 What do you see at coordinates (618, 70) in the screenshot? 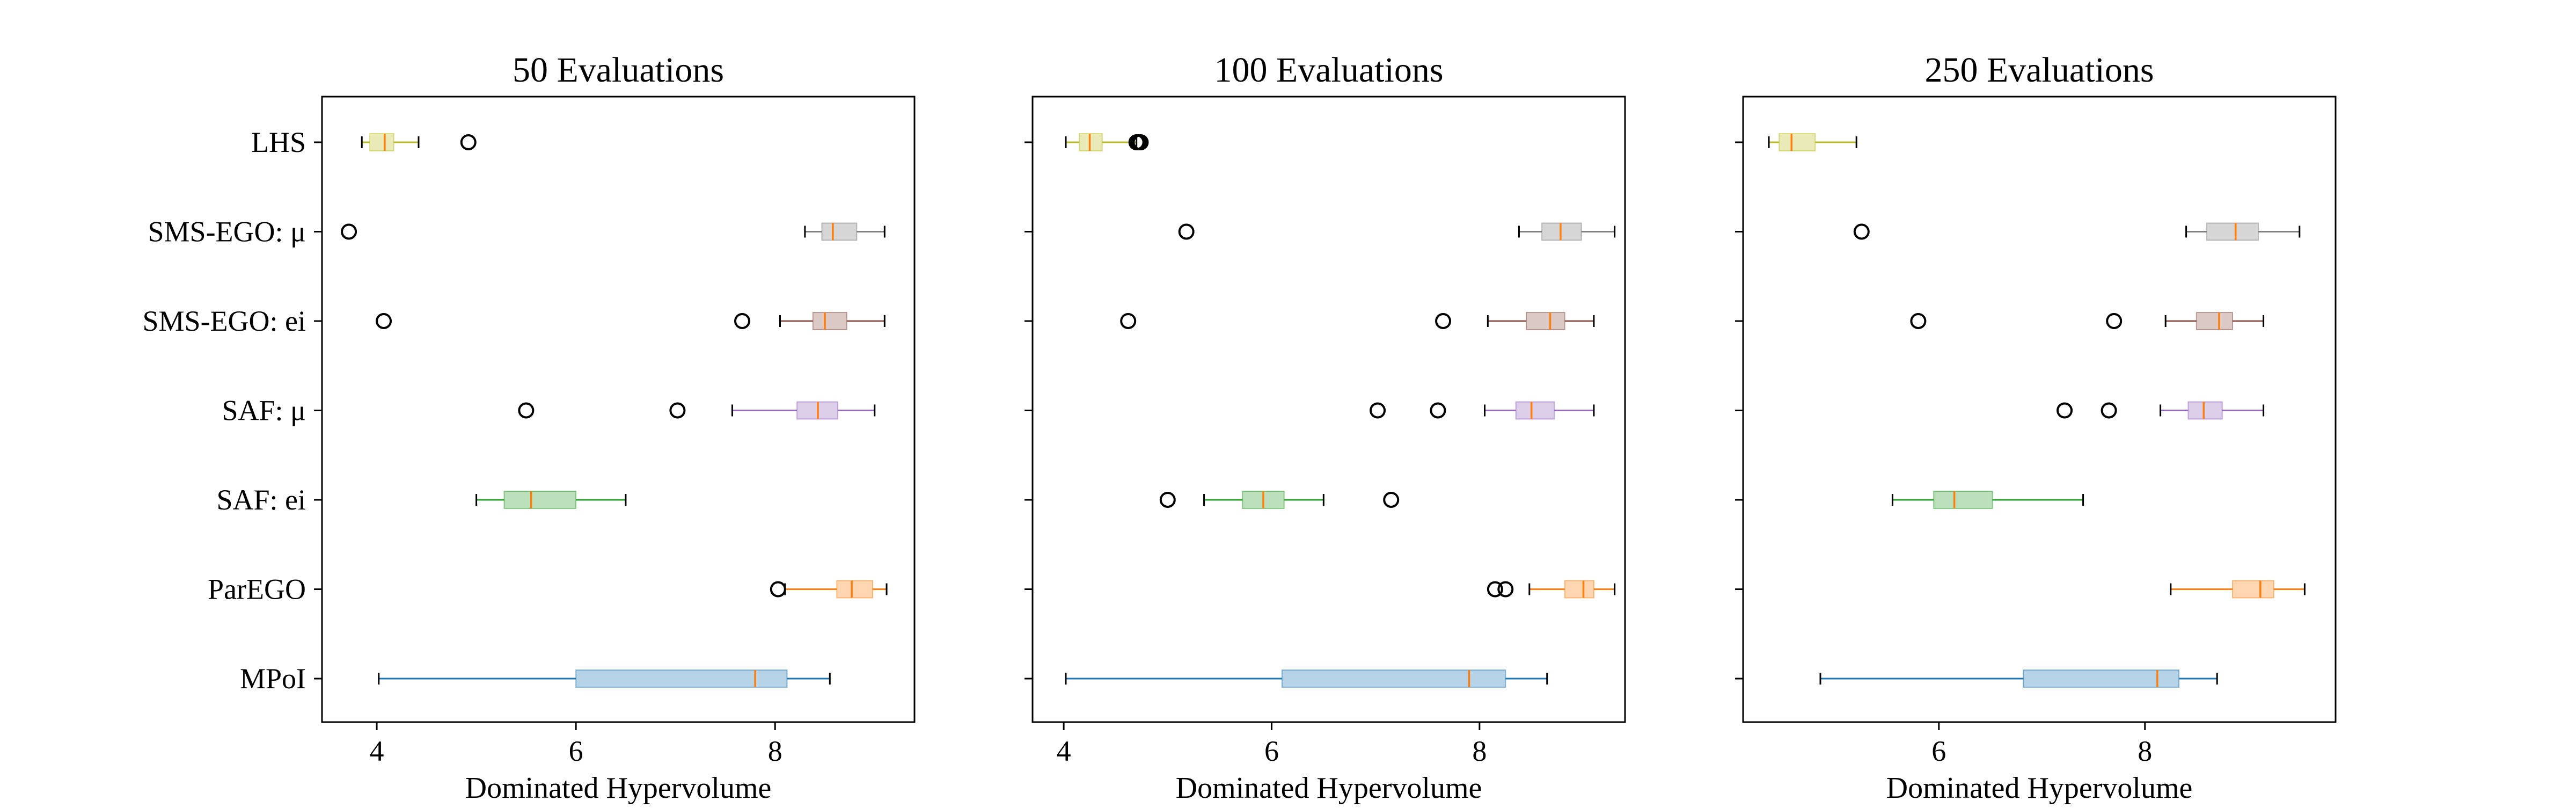
I see `panel-title: 50 Evaluations` at bounding box center [618, 70].